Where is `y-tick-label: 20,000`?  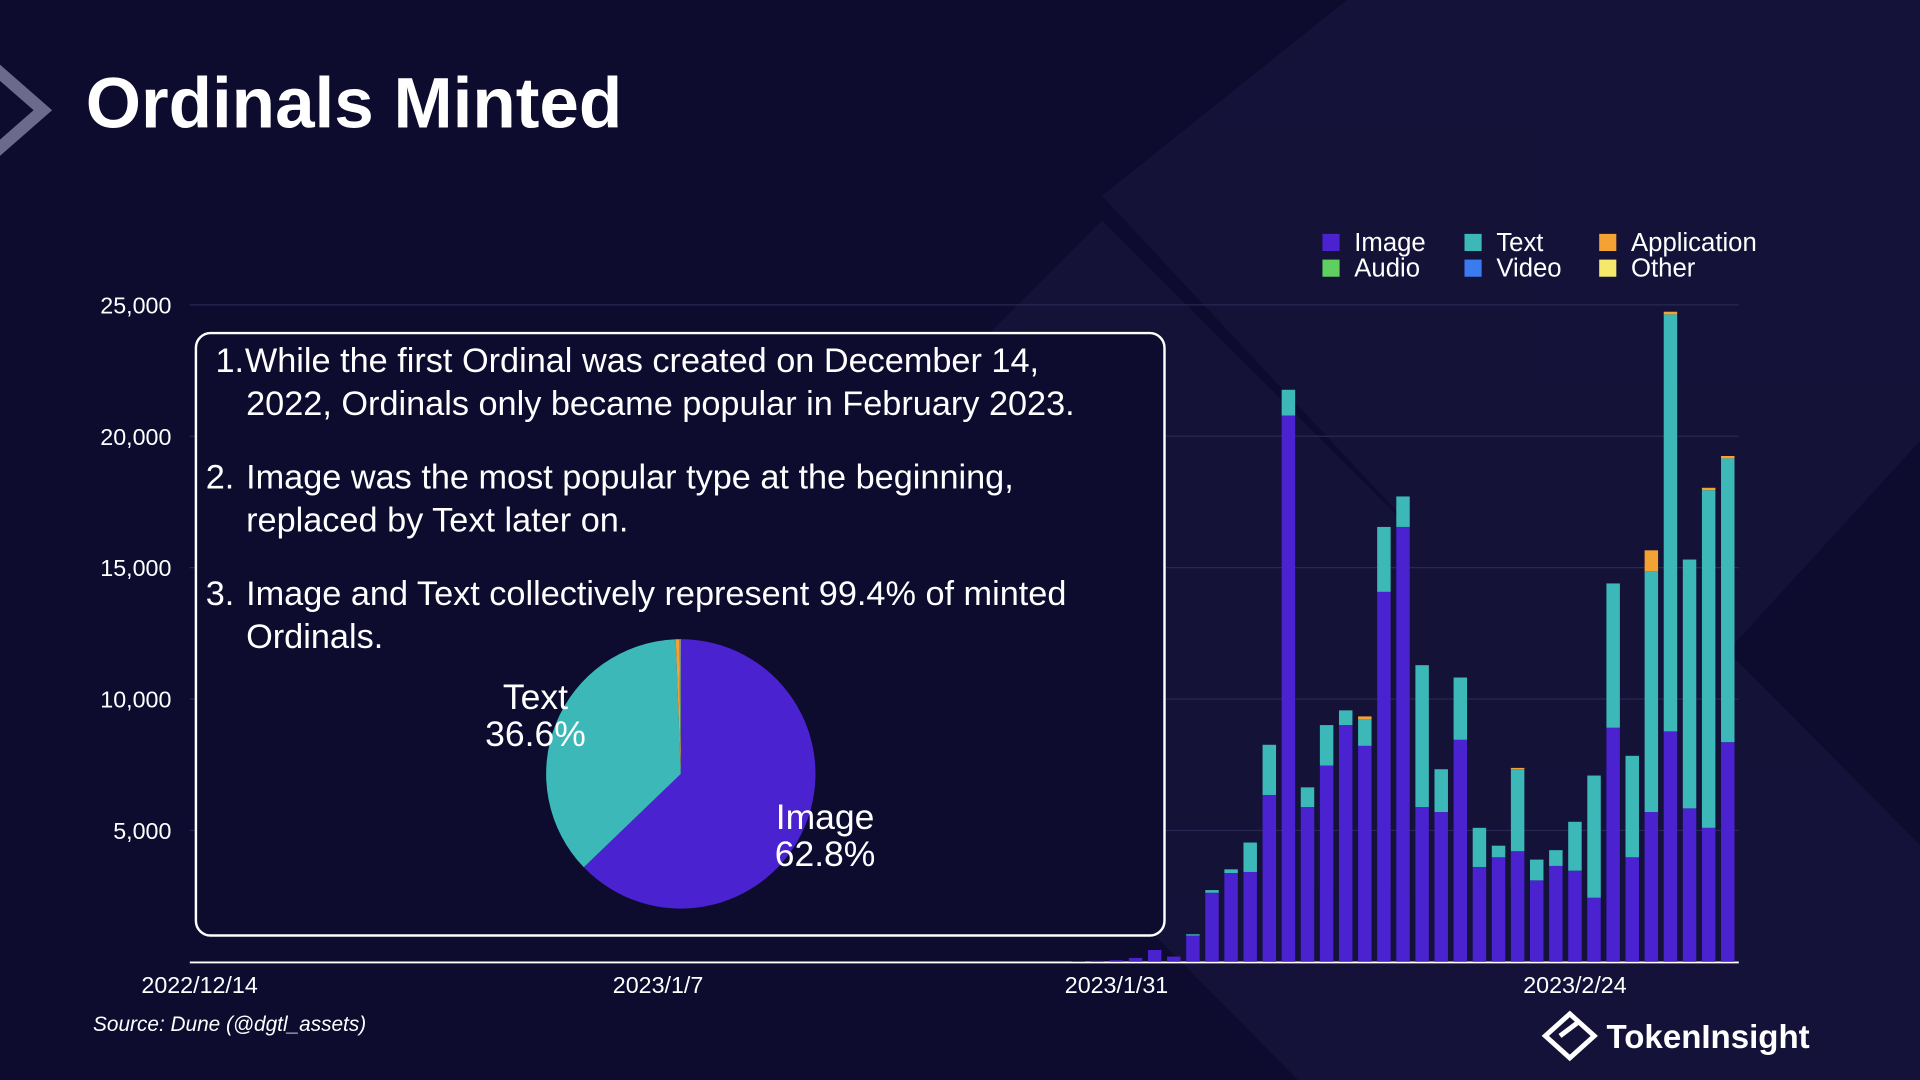
y-tick-label: 20,000 is located at coordinates (135, 437).